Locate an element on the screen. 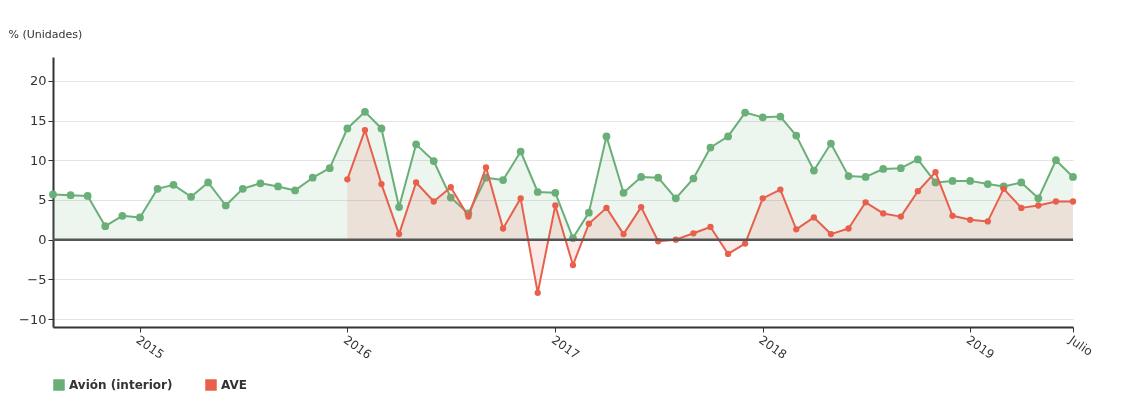 The image size is (1123, 410). y-axis-title: % (Unidades) is located at coordinates (45, 34).